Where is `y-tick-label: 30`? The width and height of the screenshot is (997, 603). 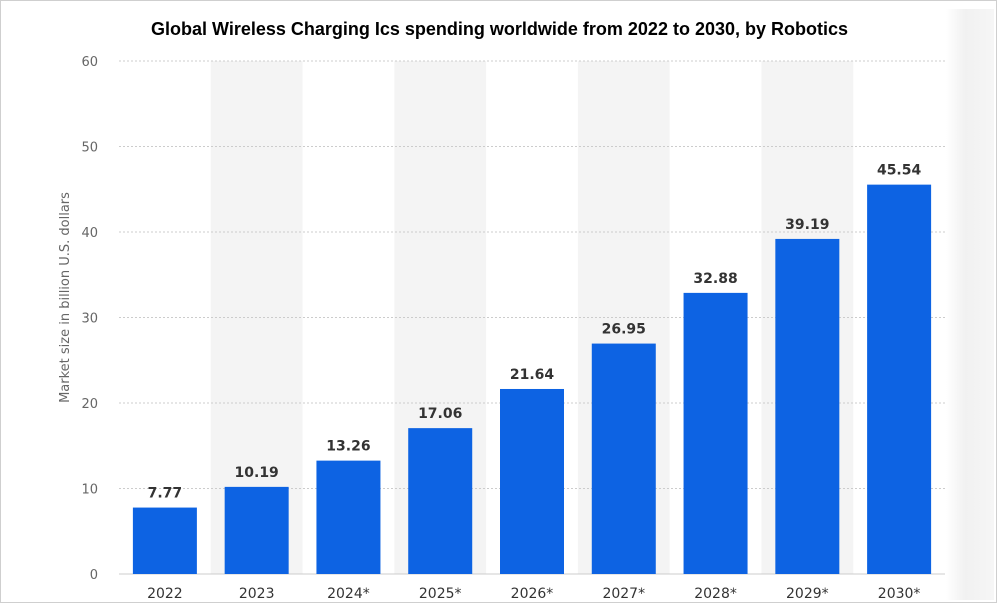
y-tick-label: 30 is located at coordinates (89, 319).